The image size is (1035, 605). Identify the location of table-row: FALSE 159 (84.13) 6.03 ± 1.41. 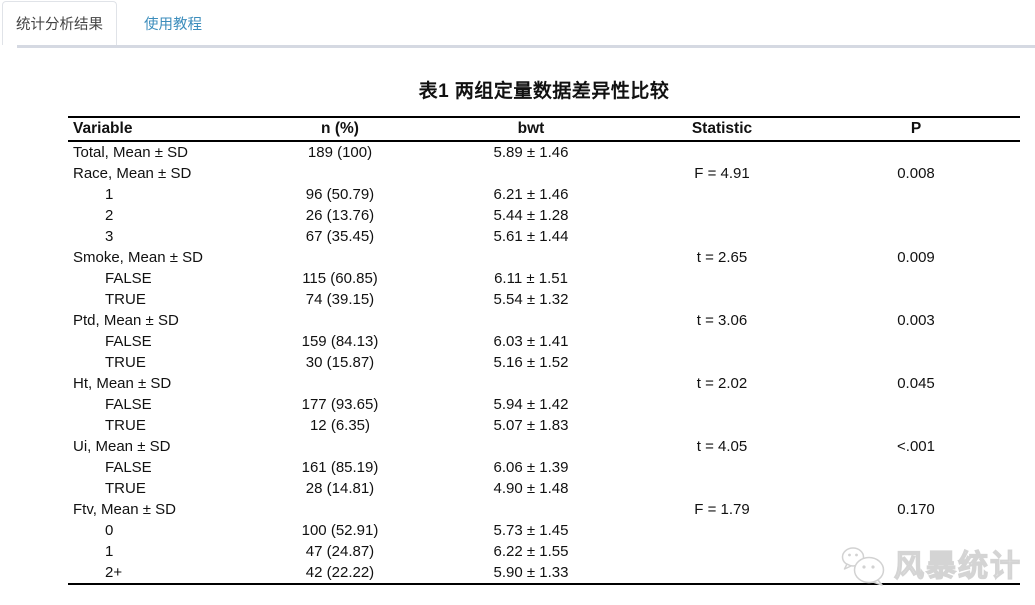
(544, 341).